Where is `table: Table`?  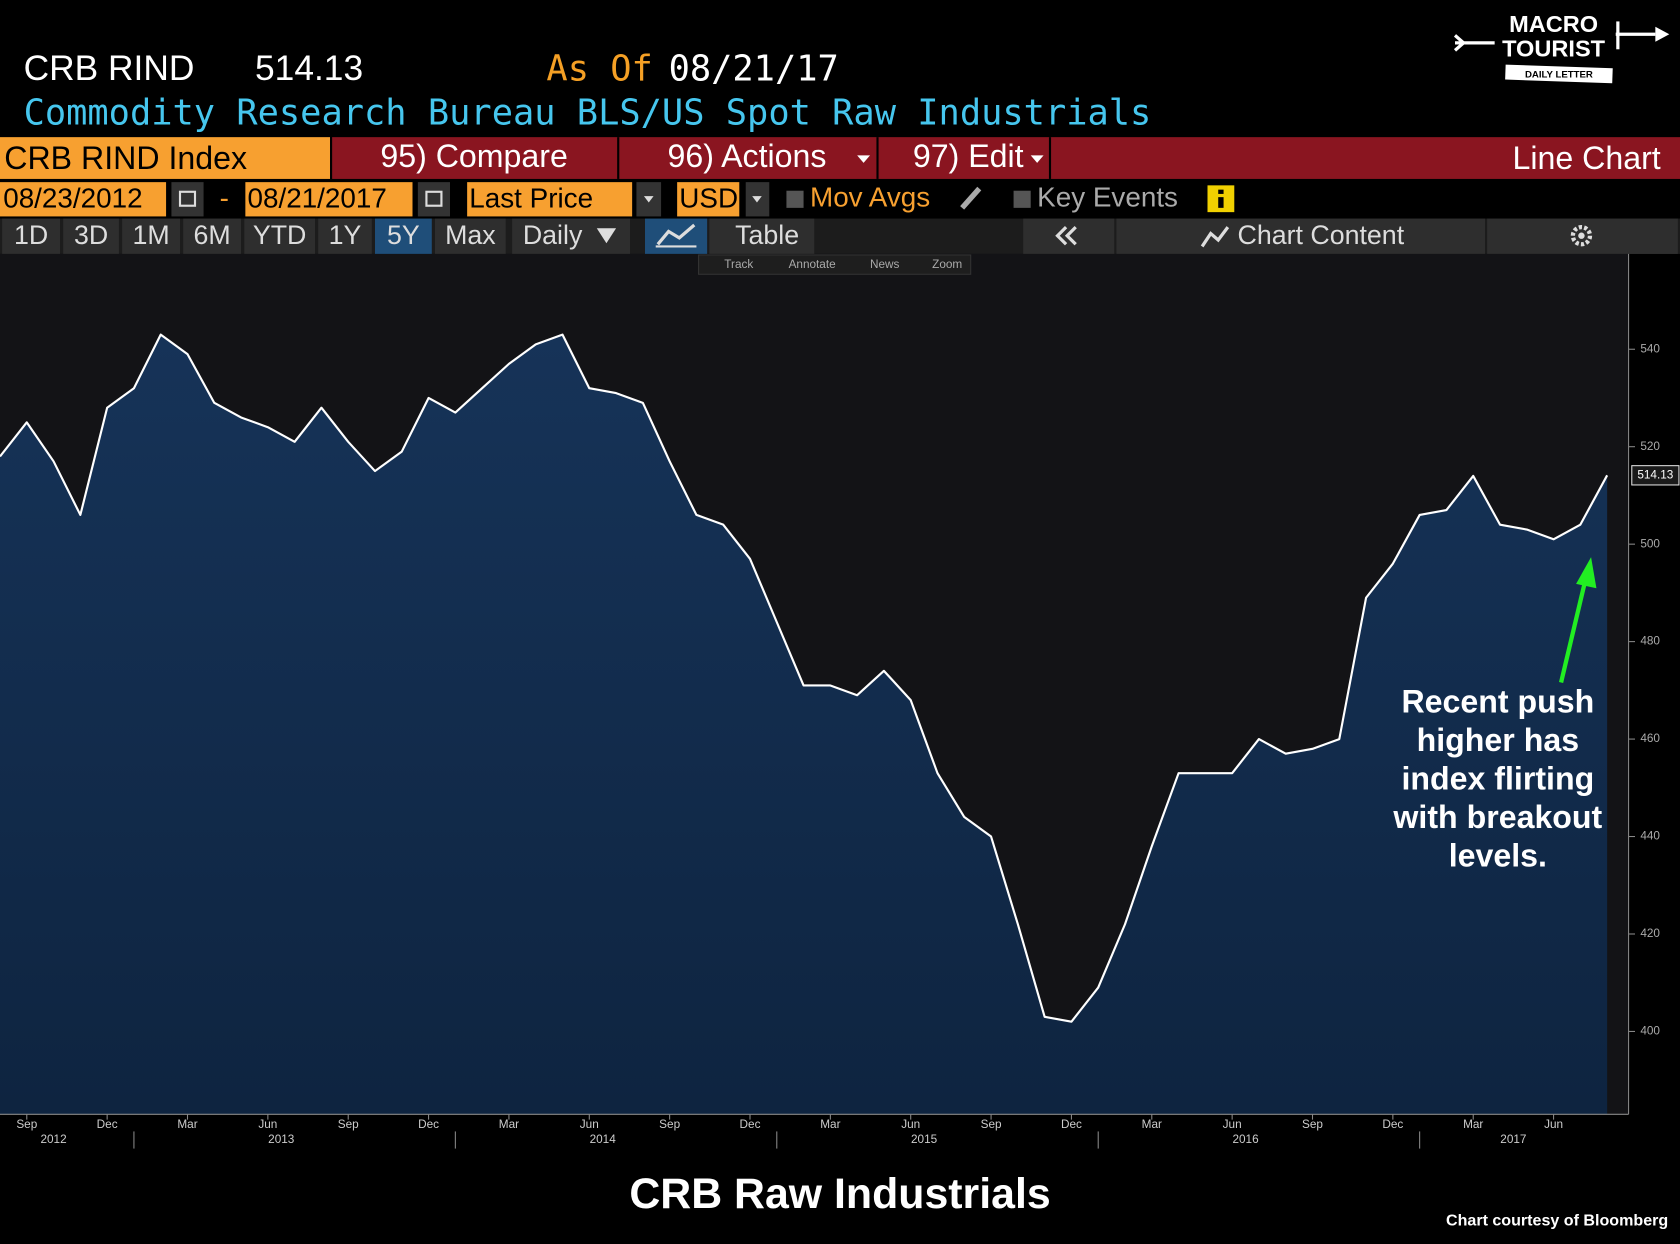
table: Table is located at coordinates (767, 235).